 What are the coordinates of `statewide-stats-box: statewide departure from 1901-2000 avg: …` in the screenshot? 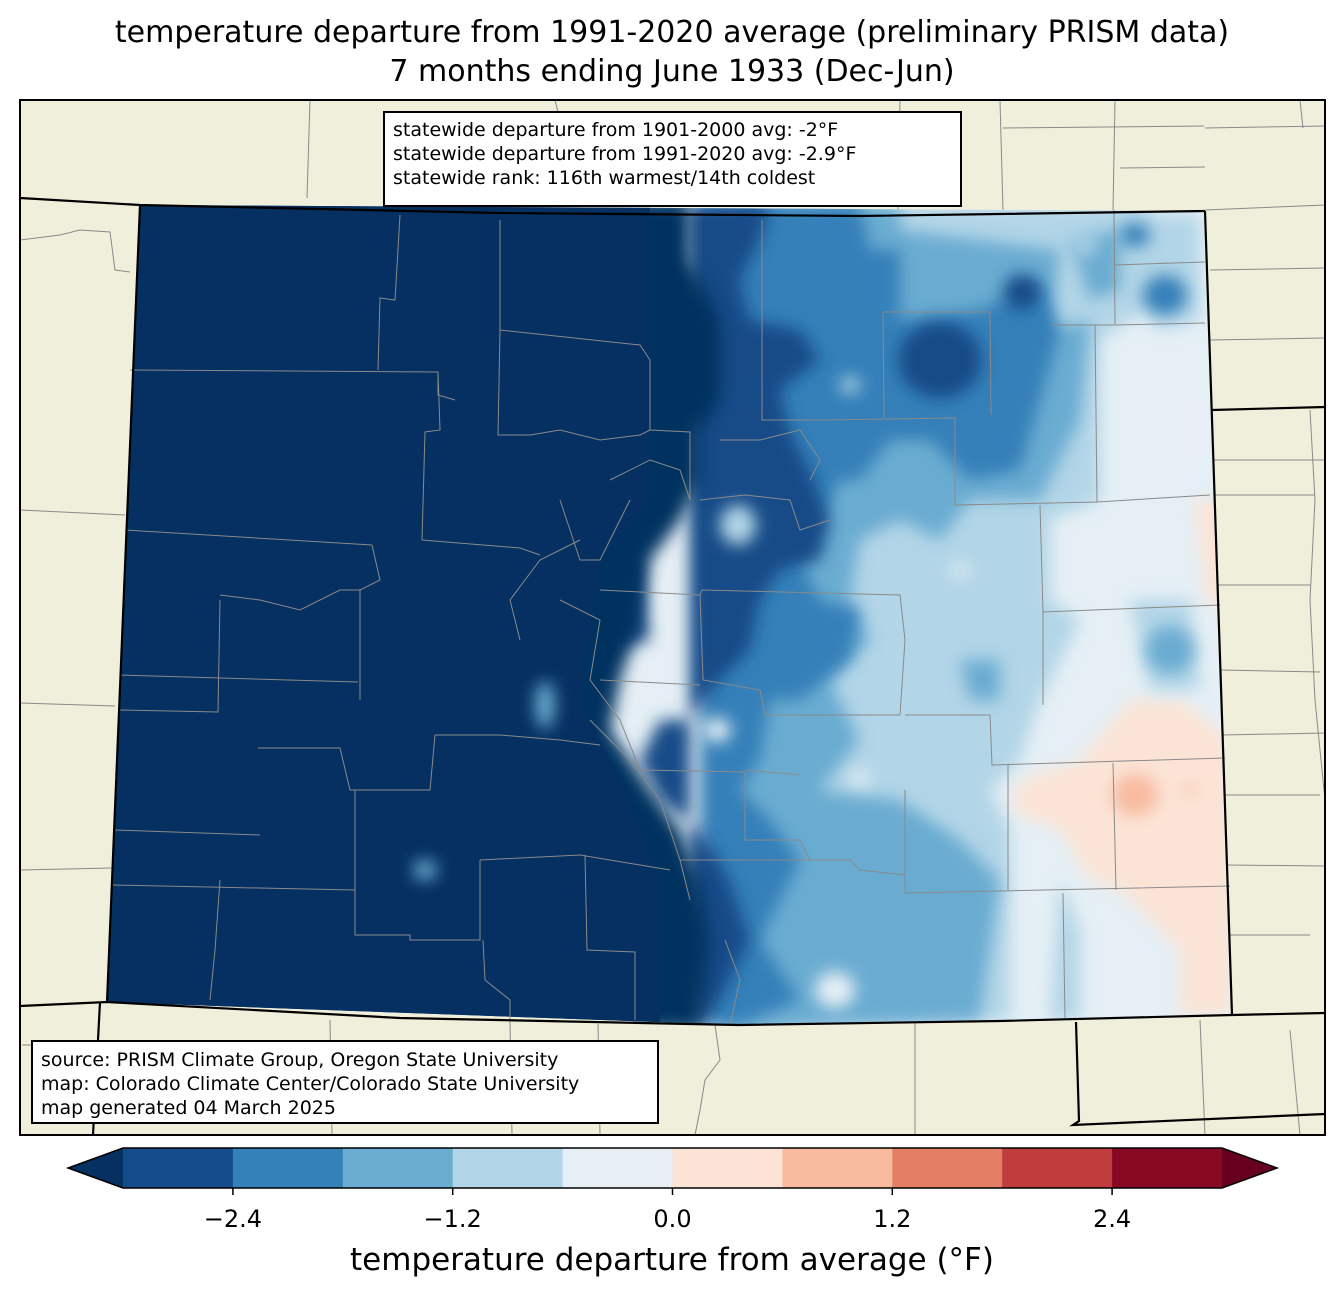 It's located at (672, 159).